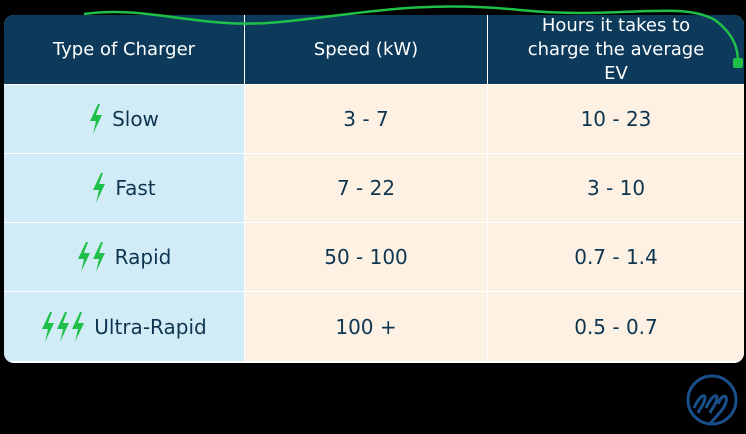 The image size is (746, 434). I want to click on charger-type: Slow, so click(124, 119).